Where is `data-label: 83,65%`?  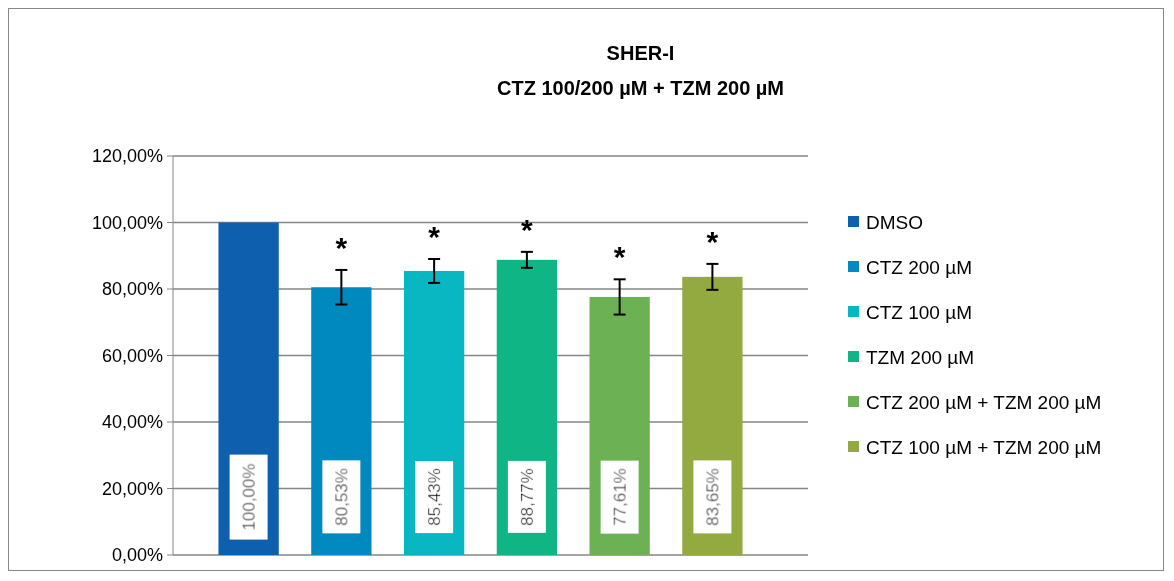 data-label: 83,65% is located at coordinates (712, 497).